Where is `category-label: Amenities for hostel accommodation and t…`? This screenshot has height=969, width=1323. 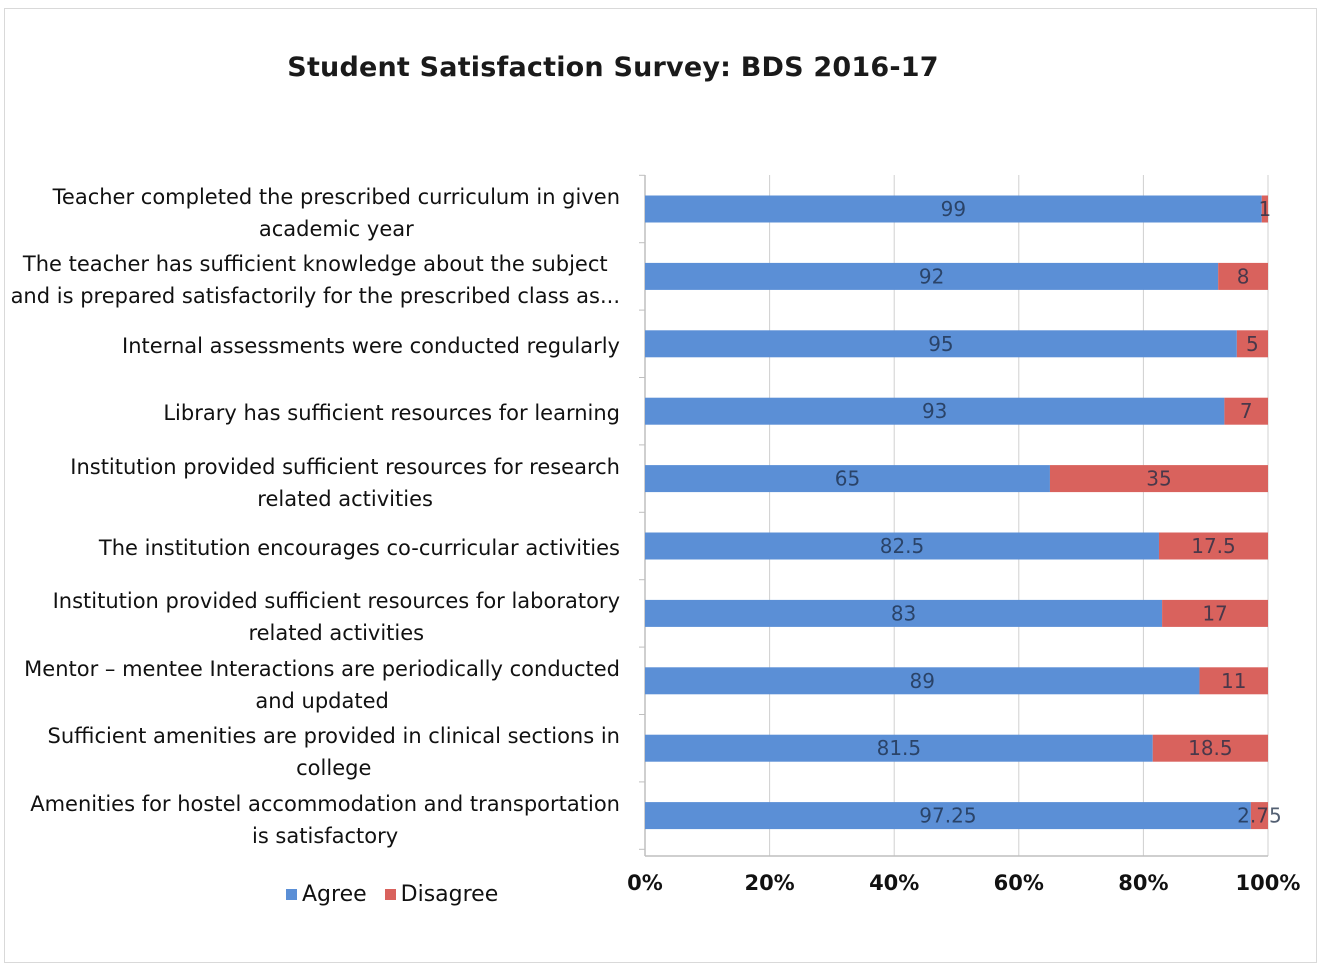 category-label: Amenities for hostel accommodation and t… is located at coordinates (325, 820).